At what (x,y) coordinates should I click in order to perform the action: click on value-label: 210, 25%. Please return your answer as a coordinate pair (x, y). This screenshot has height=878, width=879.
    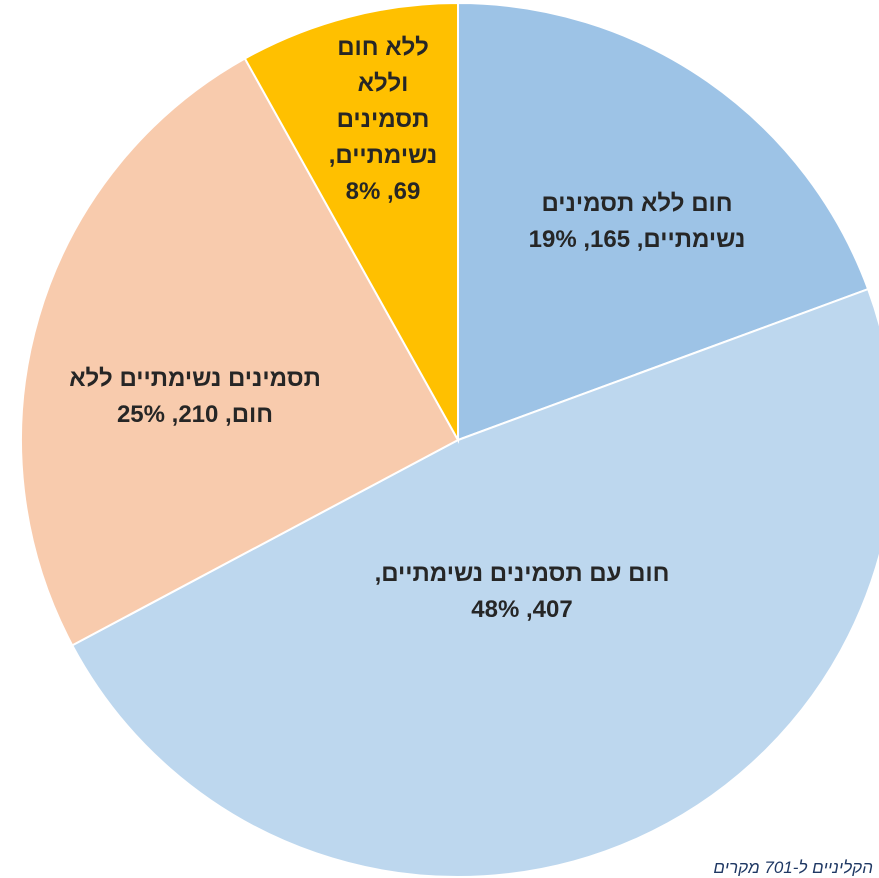
    Looking at the image, I should click on (167, 414).